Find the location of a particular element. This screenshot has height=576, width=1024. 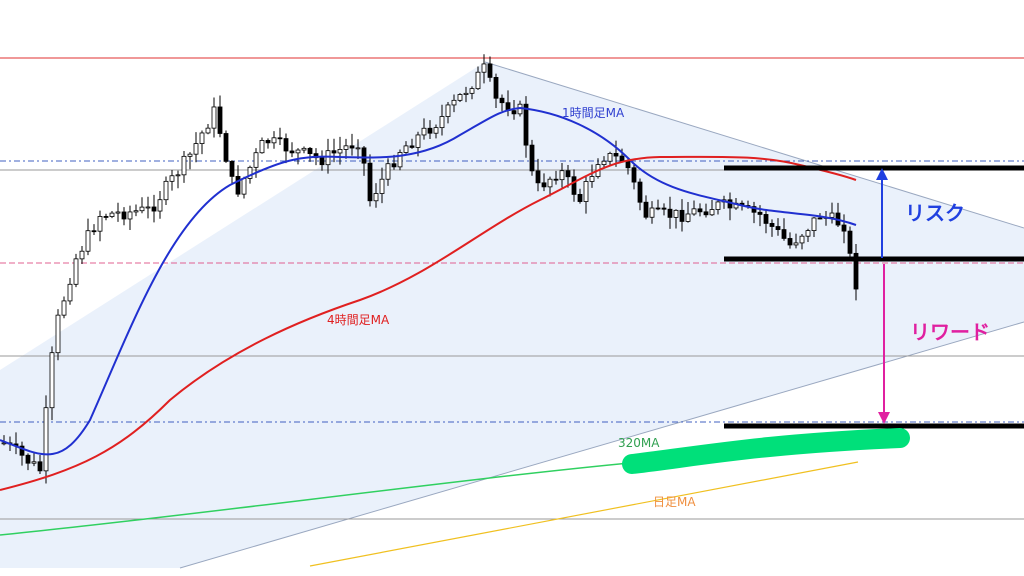

risk-label: リスク is located at coordinates (935, 213).